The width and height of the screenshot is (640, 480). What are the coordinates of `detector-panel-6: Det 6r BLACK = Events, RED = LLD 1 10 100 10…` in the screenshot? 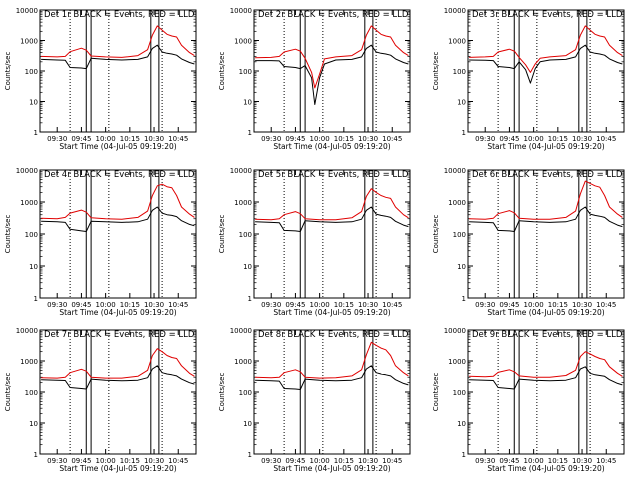 It's located at (528, 242).